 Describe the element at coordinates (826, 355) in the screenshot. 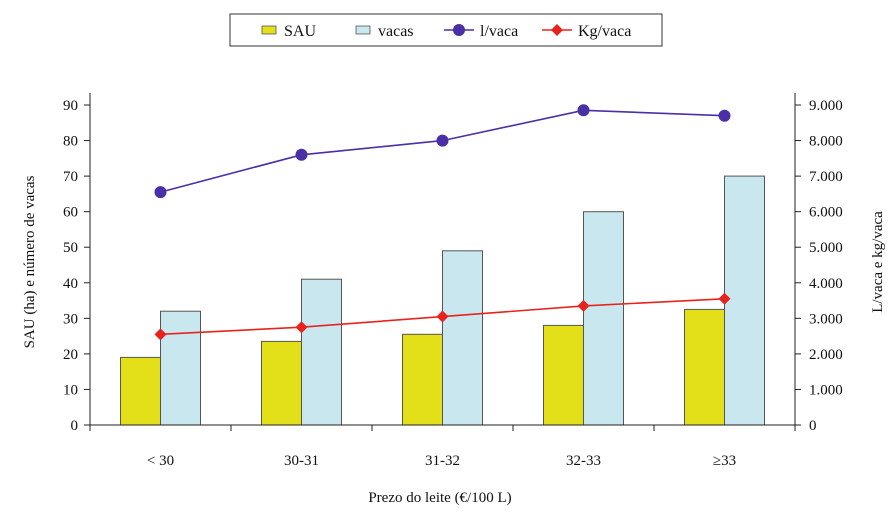

I see `right-tick-label-2: 2.000` at that location.